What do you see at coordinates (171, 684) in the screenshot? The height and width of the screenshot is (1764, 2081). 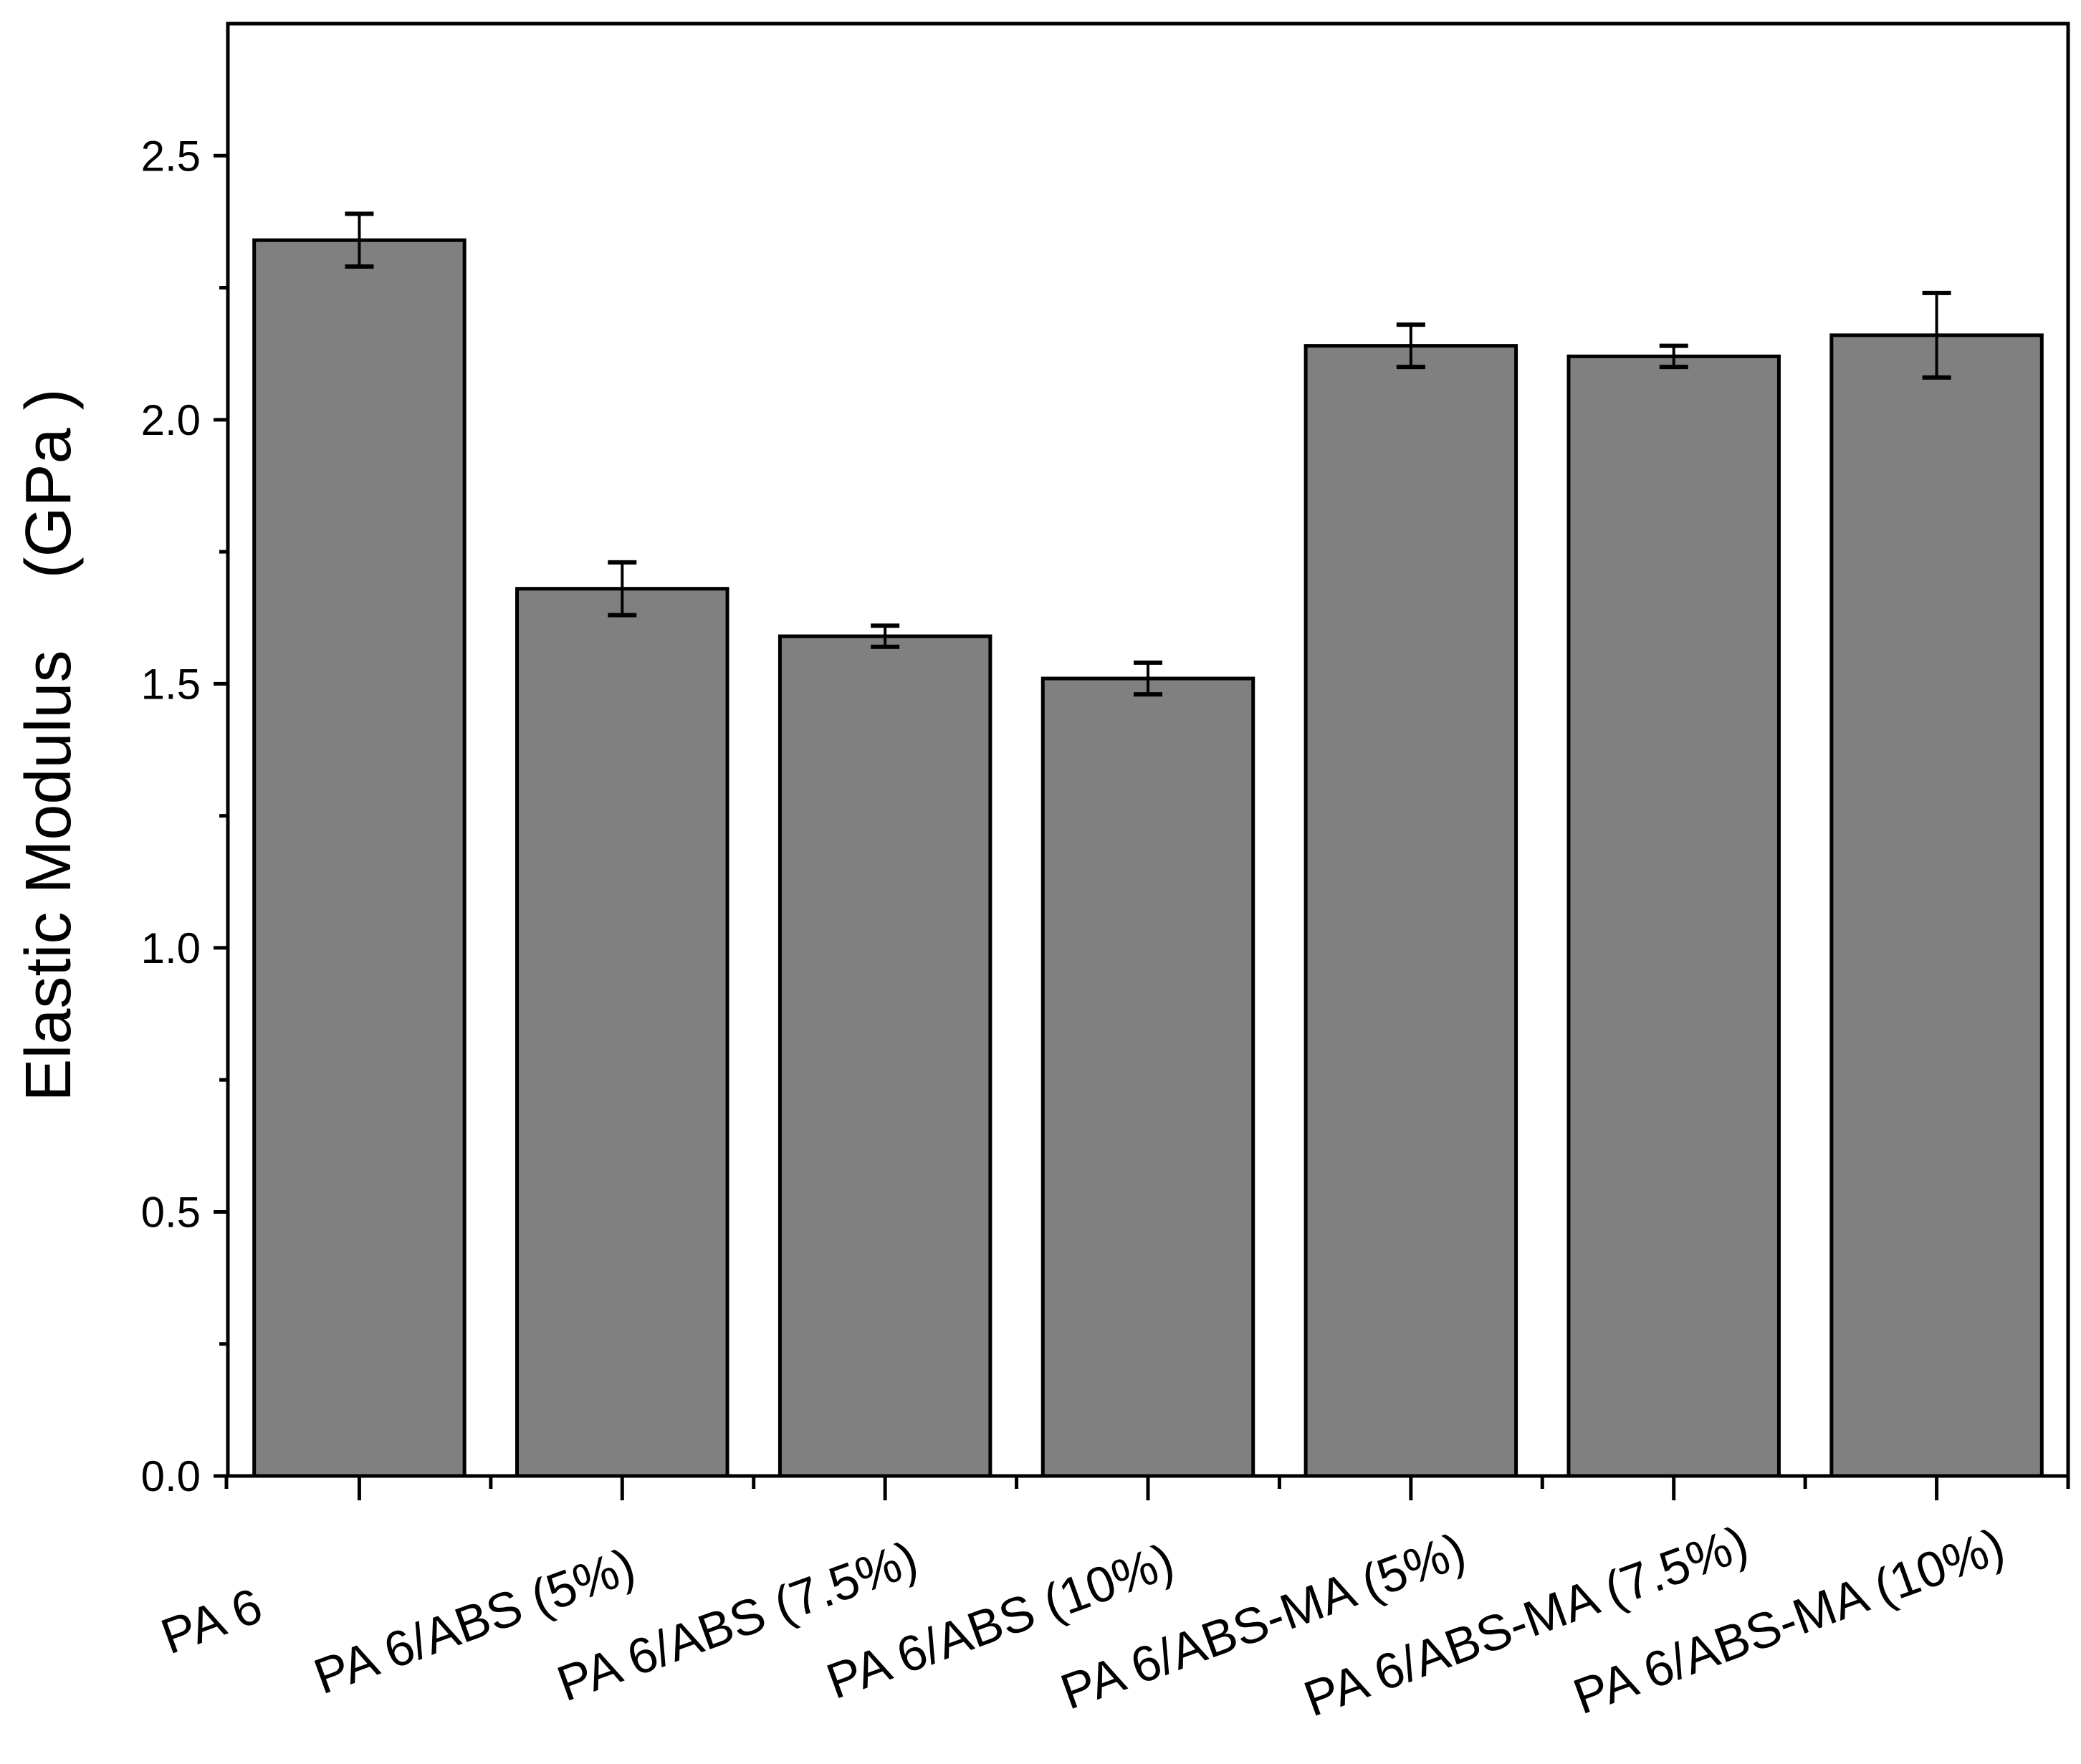 I see `y-tick-label: 1.5` at bounding box center [171, 684].